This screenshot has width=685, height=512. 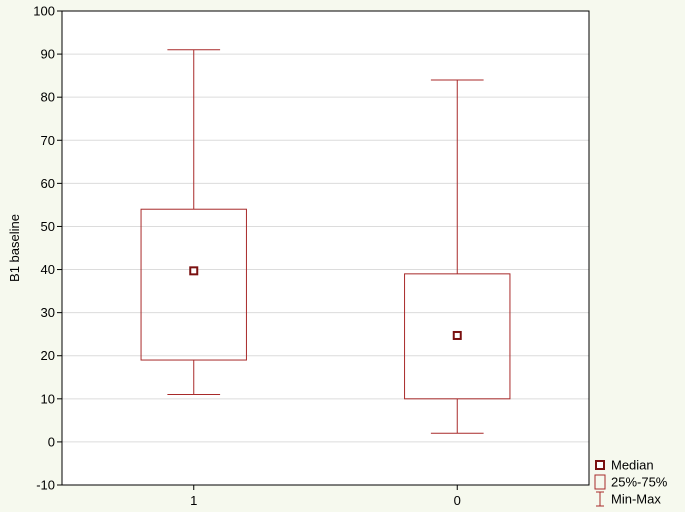 I want to click on y-tick-label: 100, so click(x=44, y=11).